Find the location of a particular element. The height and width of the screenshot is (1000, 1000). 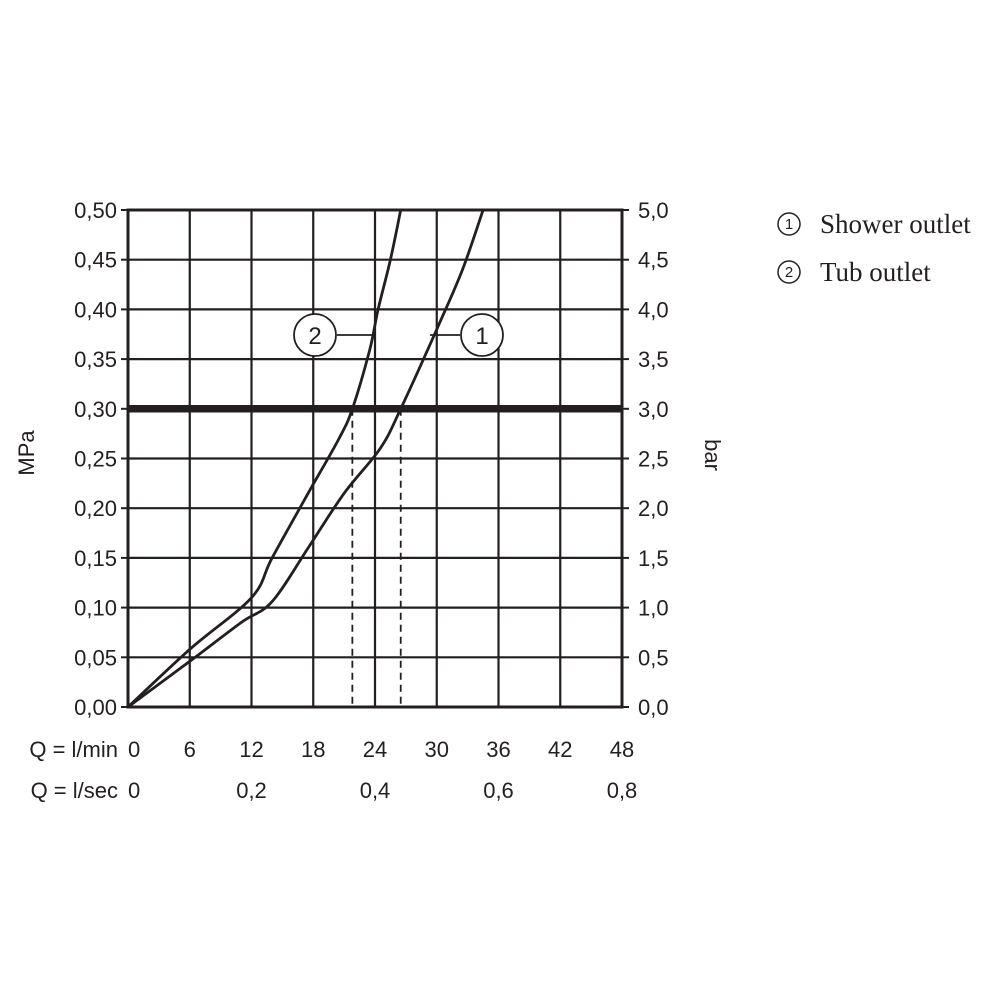

y-left-tick-label: 0,10 is located at coordinates (95, 608).